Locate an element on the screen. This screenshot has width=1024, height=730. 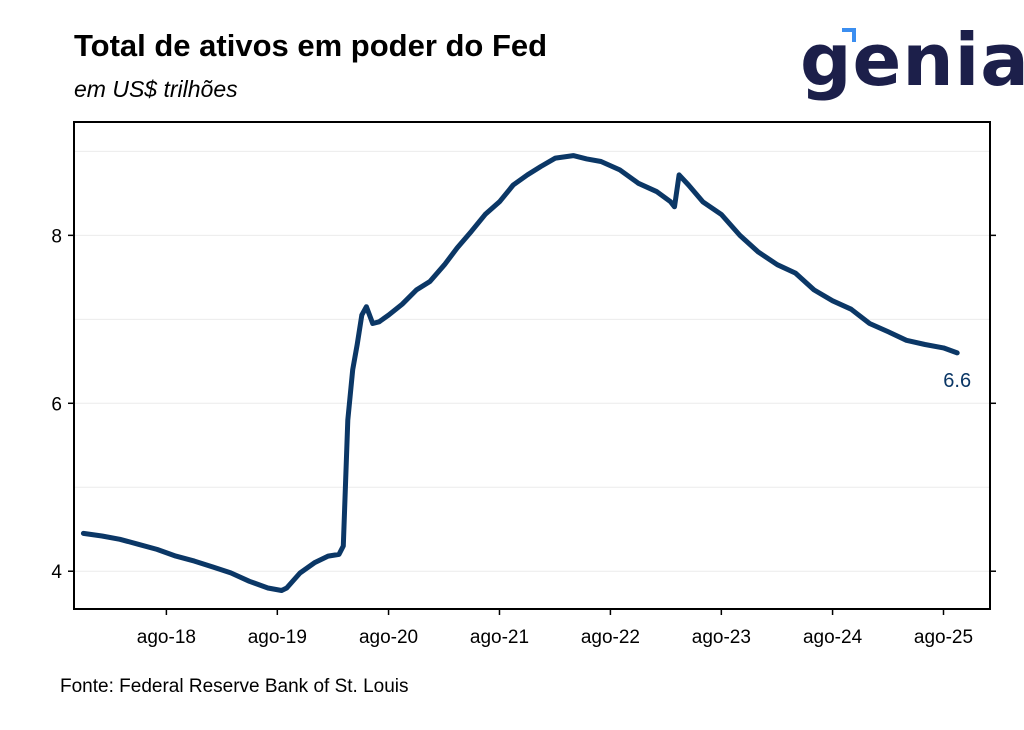
logo-text: genial is located at coordinates (912, 60).